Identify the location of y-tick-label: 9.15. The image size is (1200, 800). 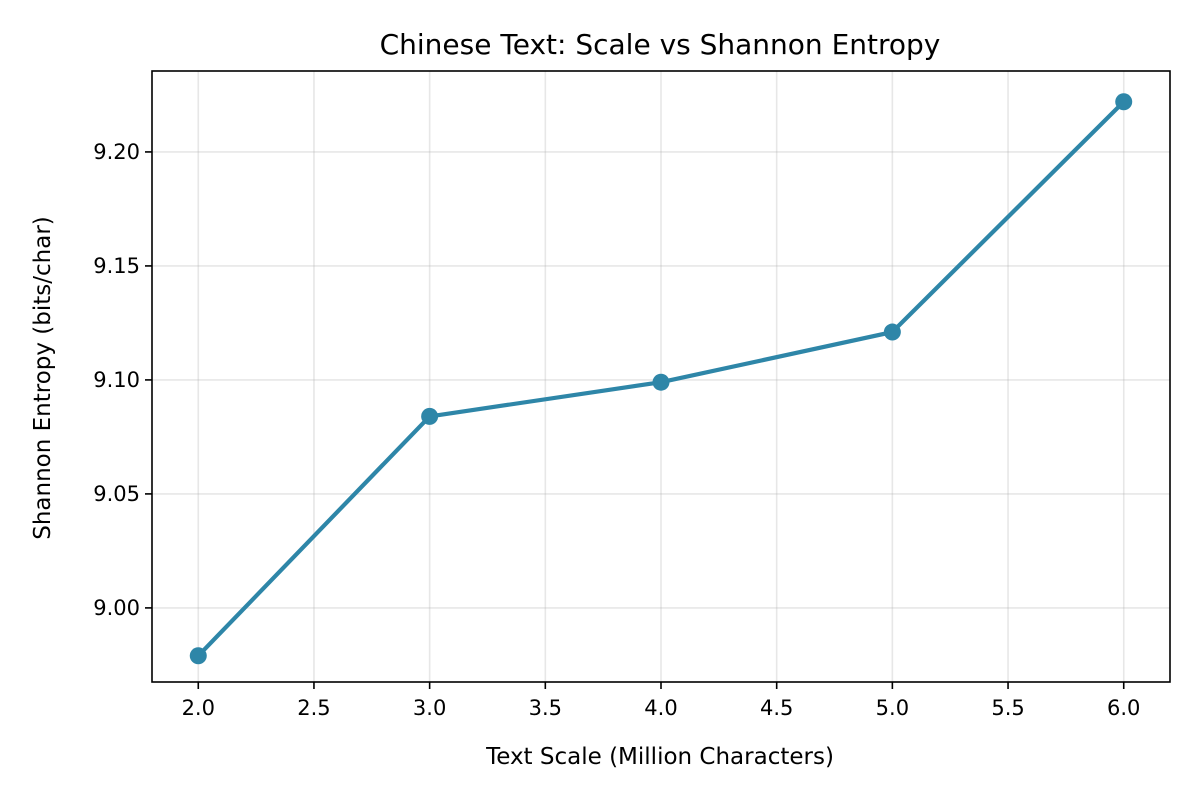
(116, 266).